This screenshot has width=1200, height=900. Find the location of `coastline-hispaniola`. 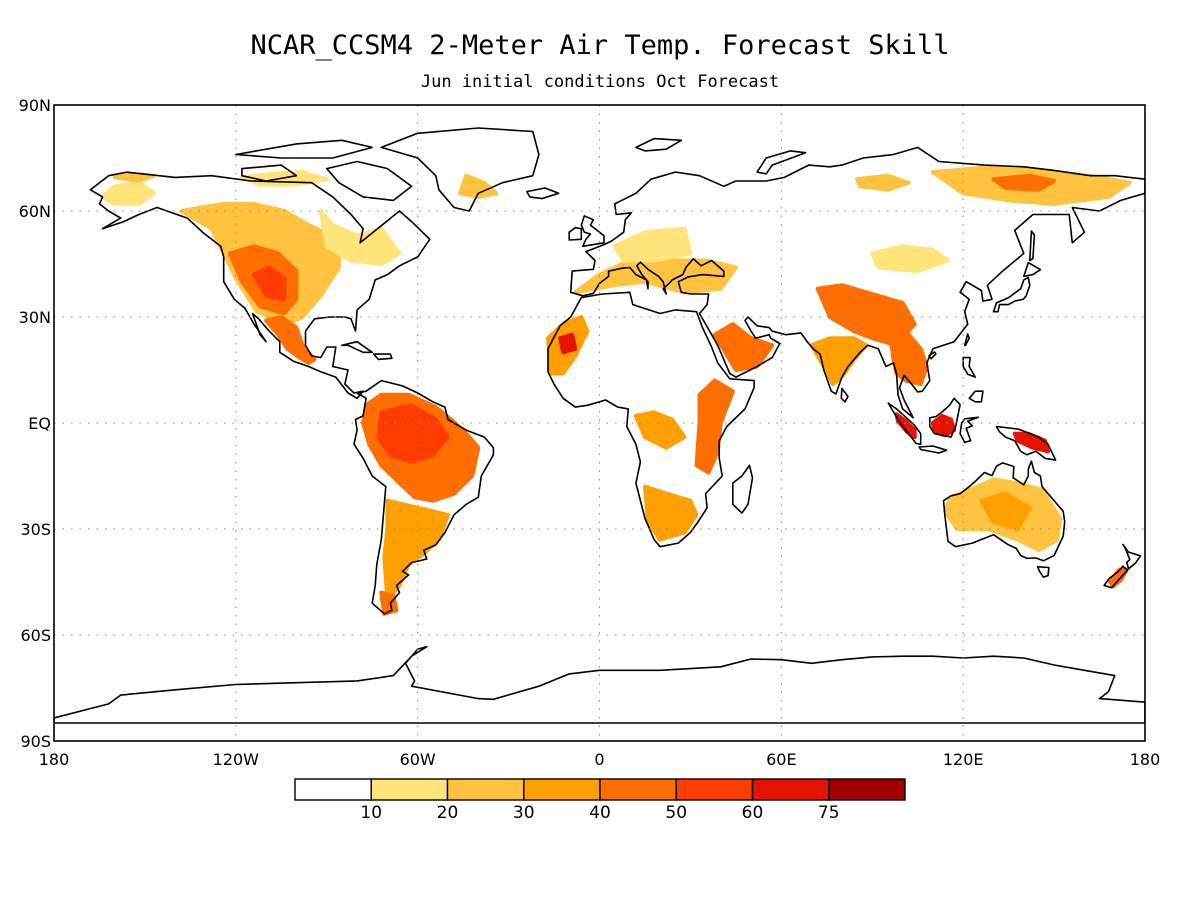

coastline-hispaniola is located at coordinates (382, 357).